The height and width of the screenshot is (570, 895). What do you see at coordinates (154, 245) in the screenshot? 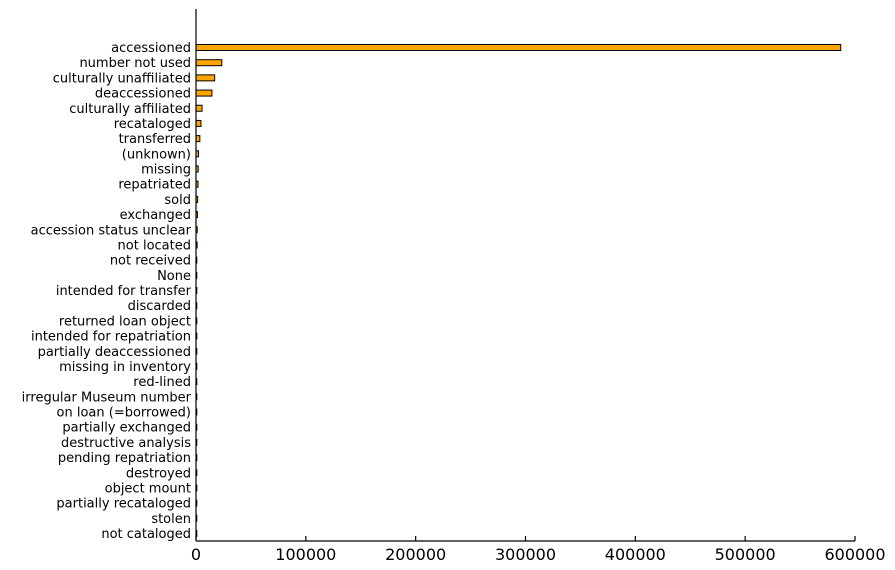
I see `category-label-13: not located` at bounding box center [154, 245].